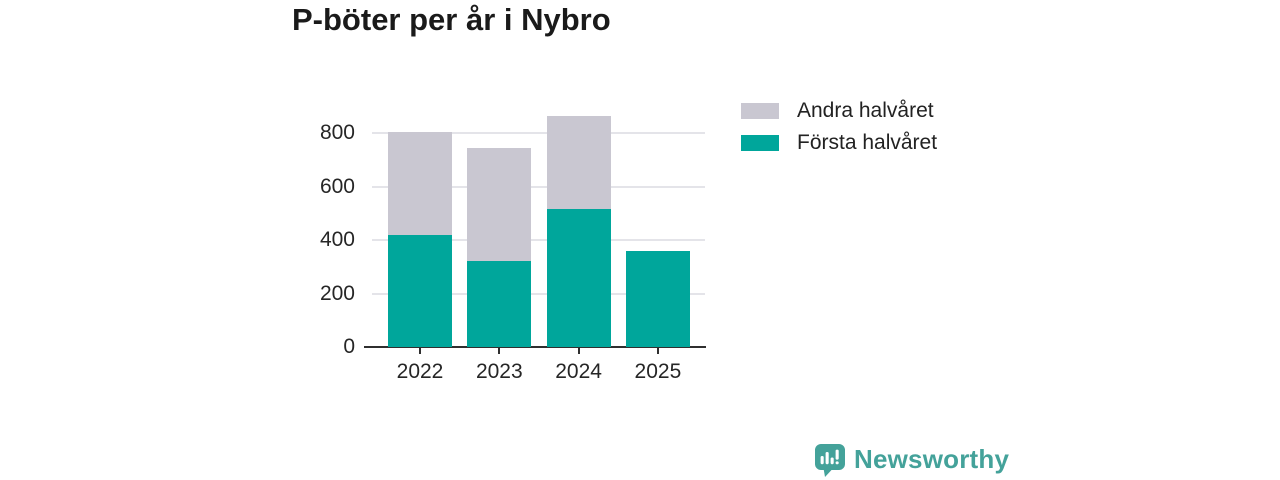 This screenshot has height=480, width=1280. Describe the element at coordinates (657, 298) in the screenshot. I see `bar-segment-f-rsta-halv-ret-2025` at that location.